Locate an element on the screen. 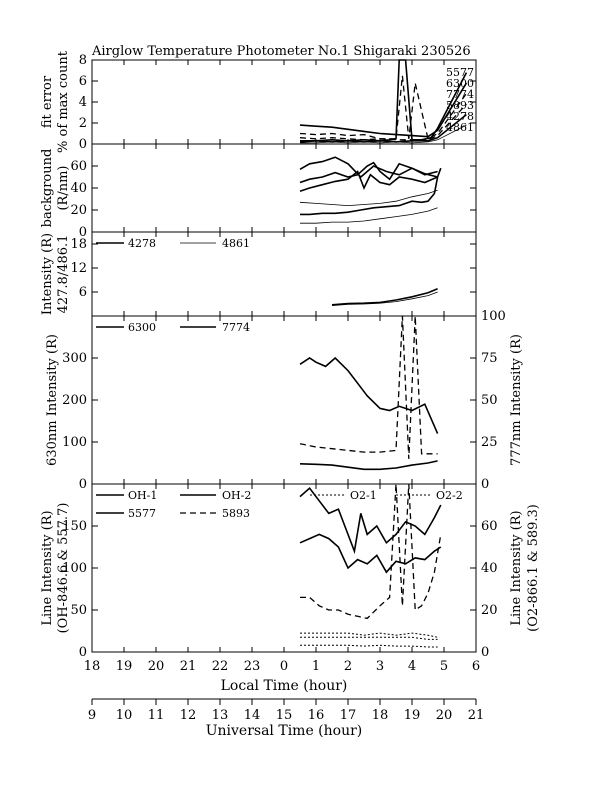  red-ytick-label: 0 is located at coordinates (83, 484).